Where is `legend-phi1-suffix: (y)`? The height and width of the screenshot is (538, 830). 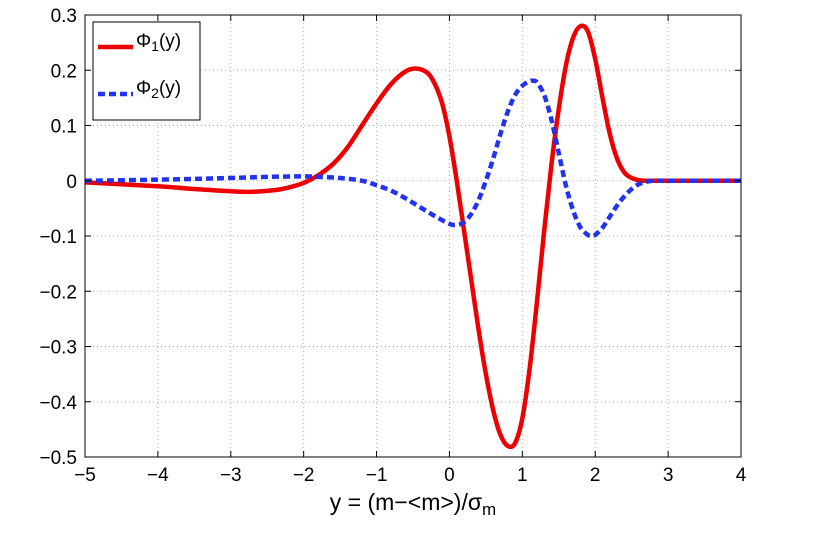
legend-phi1-suffix: (y) is located at coordinates (170, 41).